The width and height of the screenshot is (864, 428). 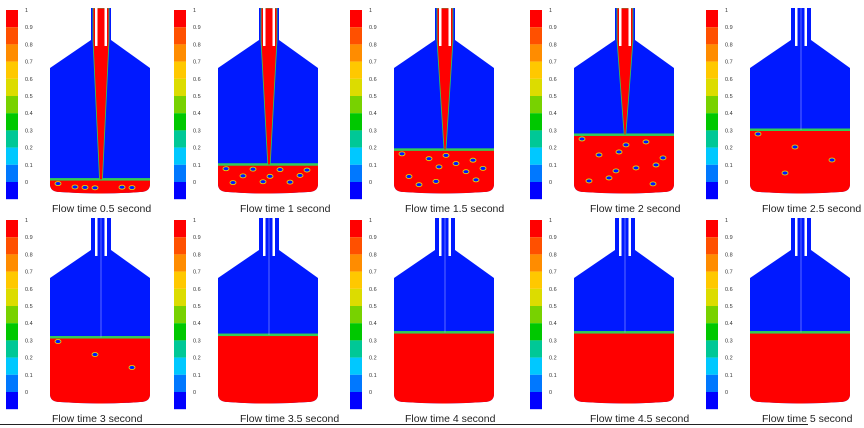 What do you see at coordinates (624, 311) in the screenshot?
I see `bottle-contents` at bounding box center [624, 311].